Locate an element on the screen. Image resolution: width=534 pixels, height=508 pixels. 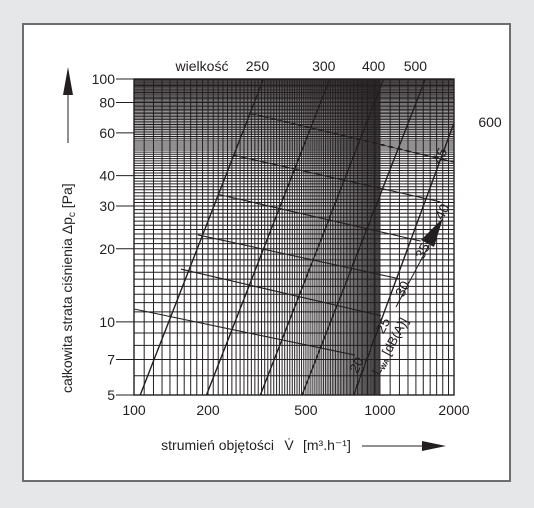
size-label-300: 300 is located at coordinates (324, 66).